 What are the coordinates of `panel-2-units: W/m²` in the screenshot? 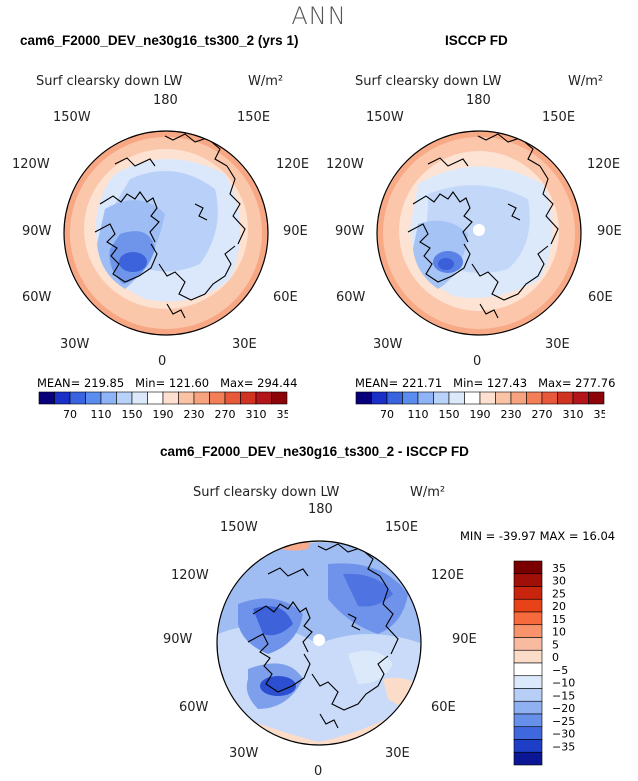 It's located at (586, 81).